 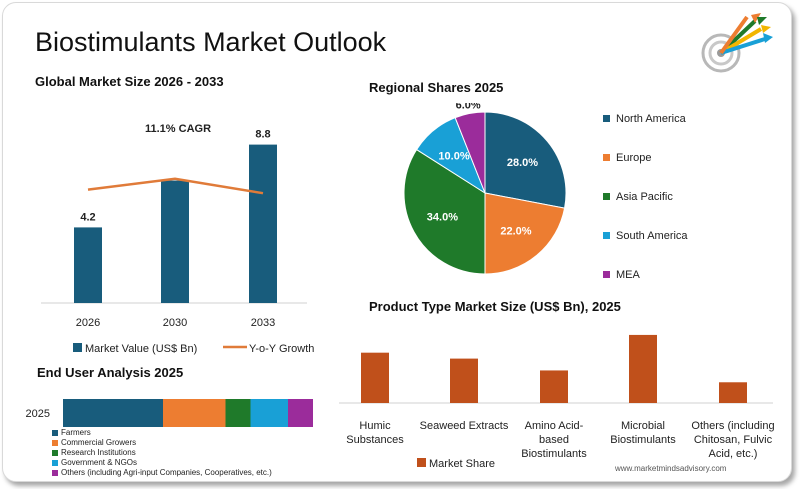 What do you see at coordinates (110, 372) in the screenshot?
I see `enduser-chart-title: End User Analysis 2025` at bounding box center [110, 372].